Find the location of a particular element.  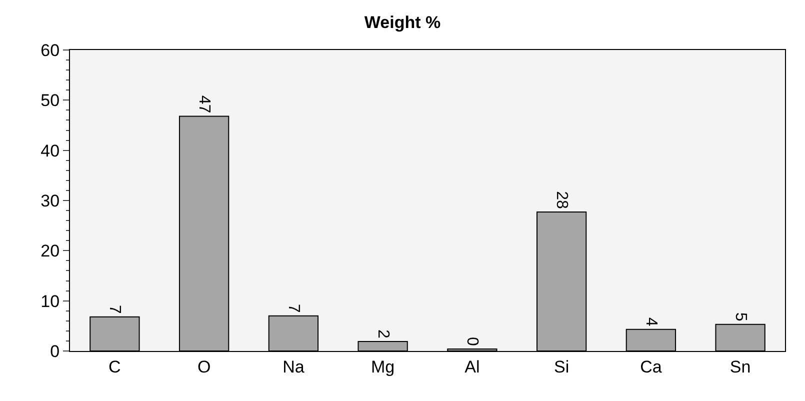

data-label: 4 is located at coordinates (651, 321).